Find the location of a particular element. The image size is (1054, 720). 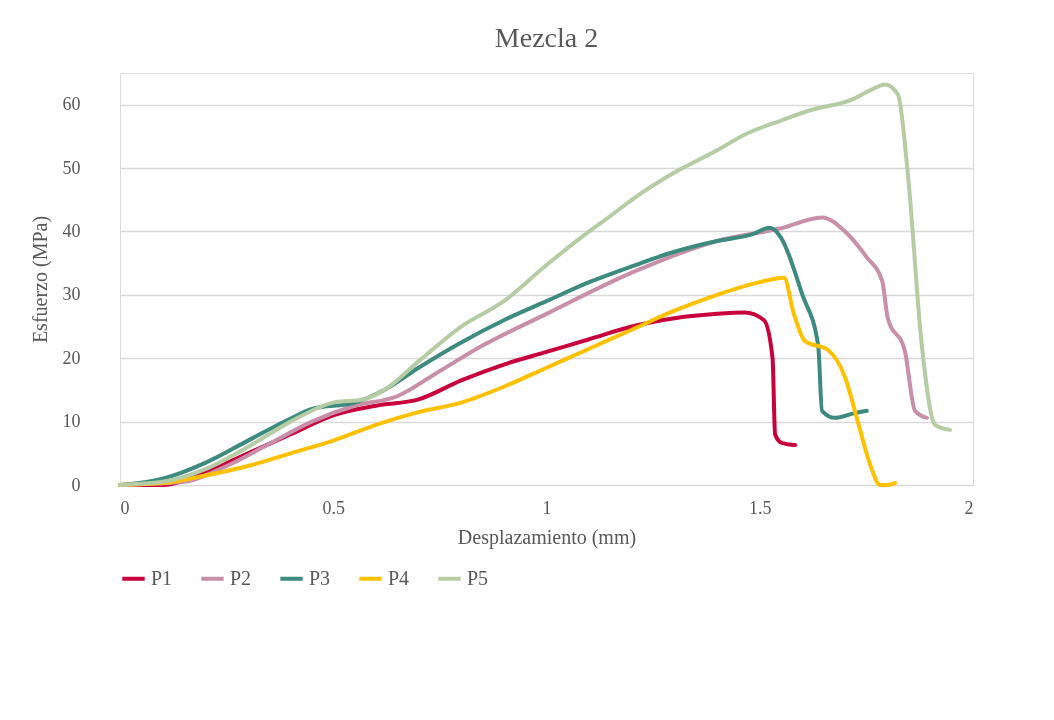

y-tick-label: 60 is located at coordinates (71, 104).